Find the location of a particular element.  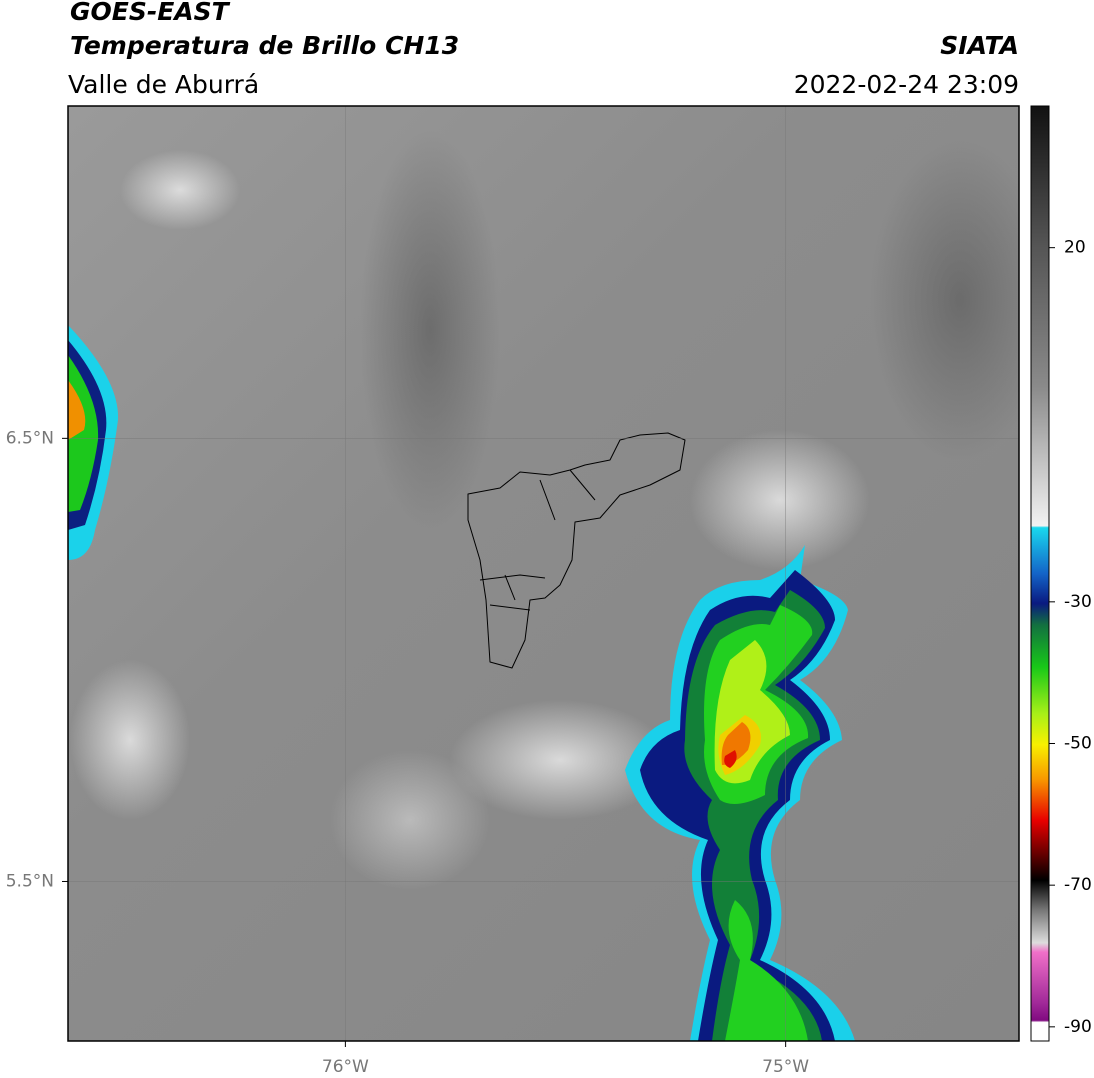

colorbar-tick-label: 20 is located at coordinates (1075, 248).